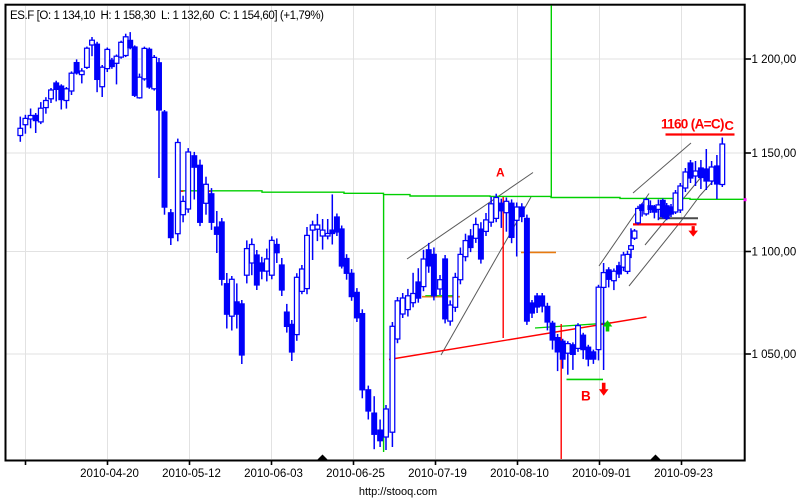 The height and width of the screenshot is (500, 800). What do you see at coordinates (355, 474) in the screenshot?
I see `svg-text: 2010-06-25` at bounding box center [355, 474].